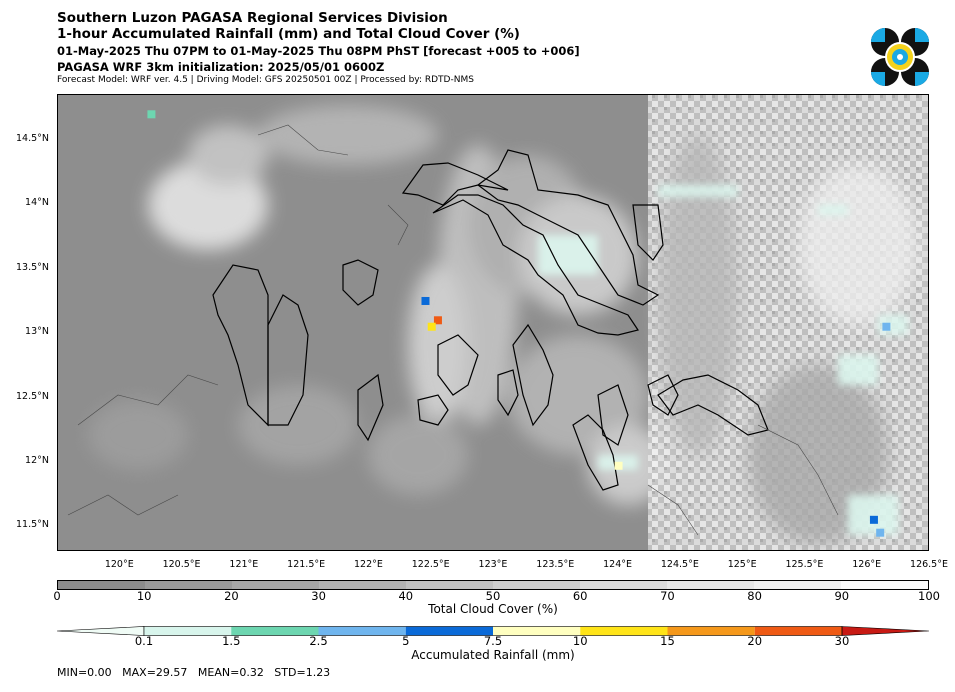 This screenshot has height=692, width=955. I want to click on latitude-label: 12°N, so click(37, 460).